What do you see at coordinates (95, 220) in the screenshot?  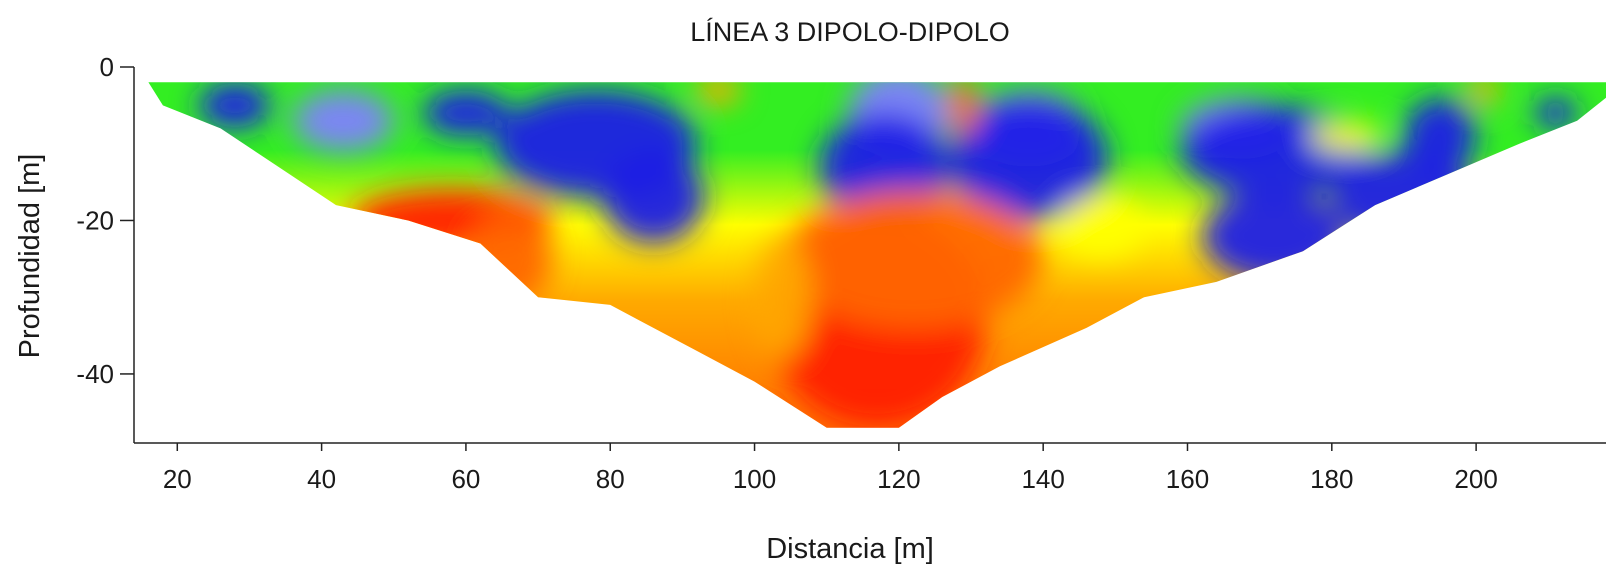 I see `y-tick-label--20: -20` at bounding box center [95, 220].